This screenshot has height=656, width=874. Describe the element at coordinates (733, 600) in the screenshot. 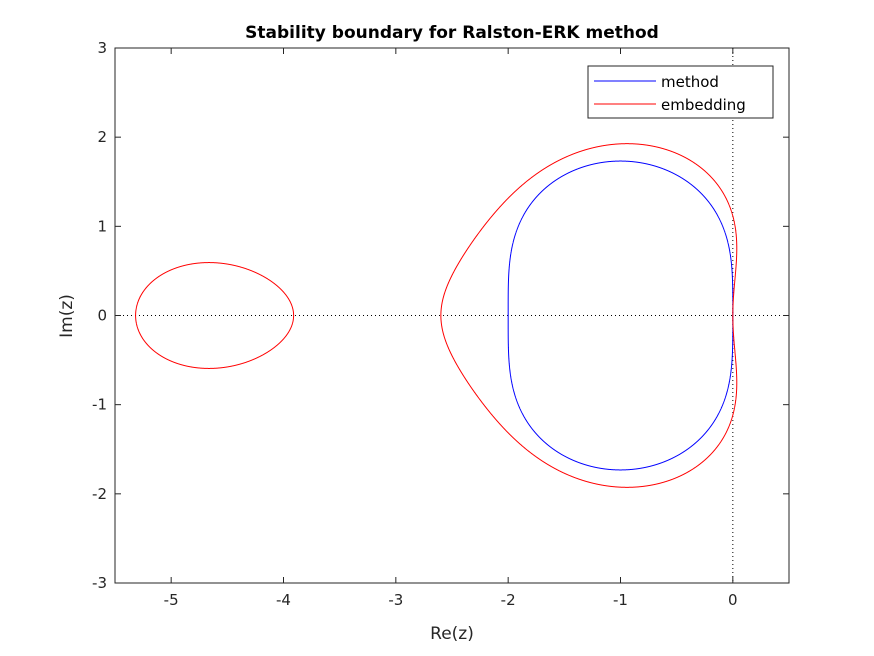

I see `x-tick-label: 0` at that location.